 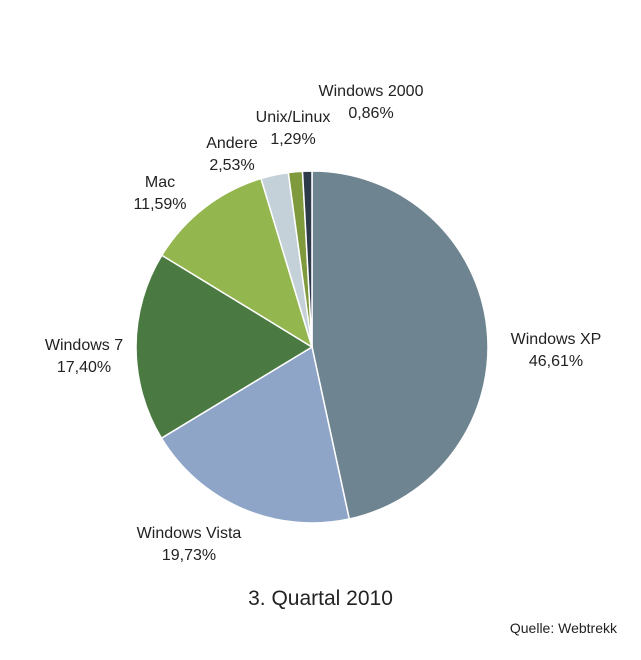 What do you see at coordinates (189, 555) in the screenshot?
I see `slice-value-windows-vista: 19,73%` at bounding box center [189, 555].